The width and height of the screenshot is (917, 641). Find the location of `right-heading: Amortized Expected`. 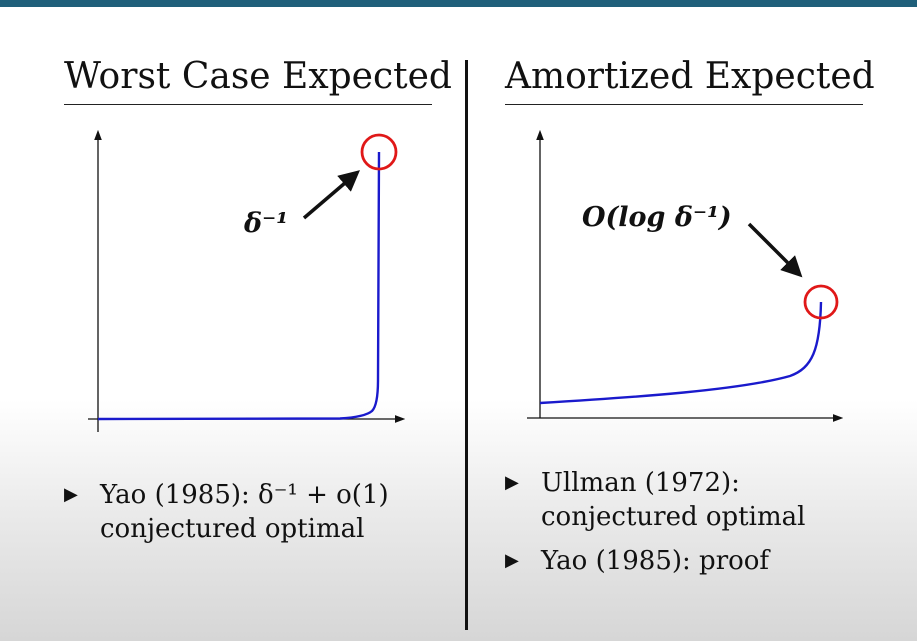

right-heading: Amortized Expected is located at coordinates (690, 79).